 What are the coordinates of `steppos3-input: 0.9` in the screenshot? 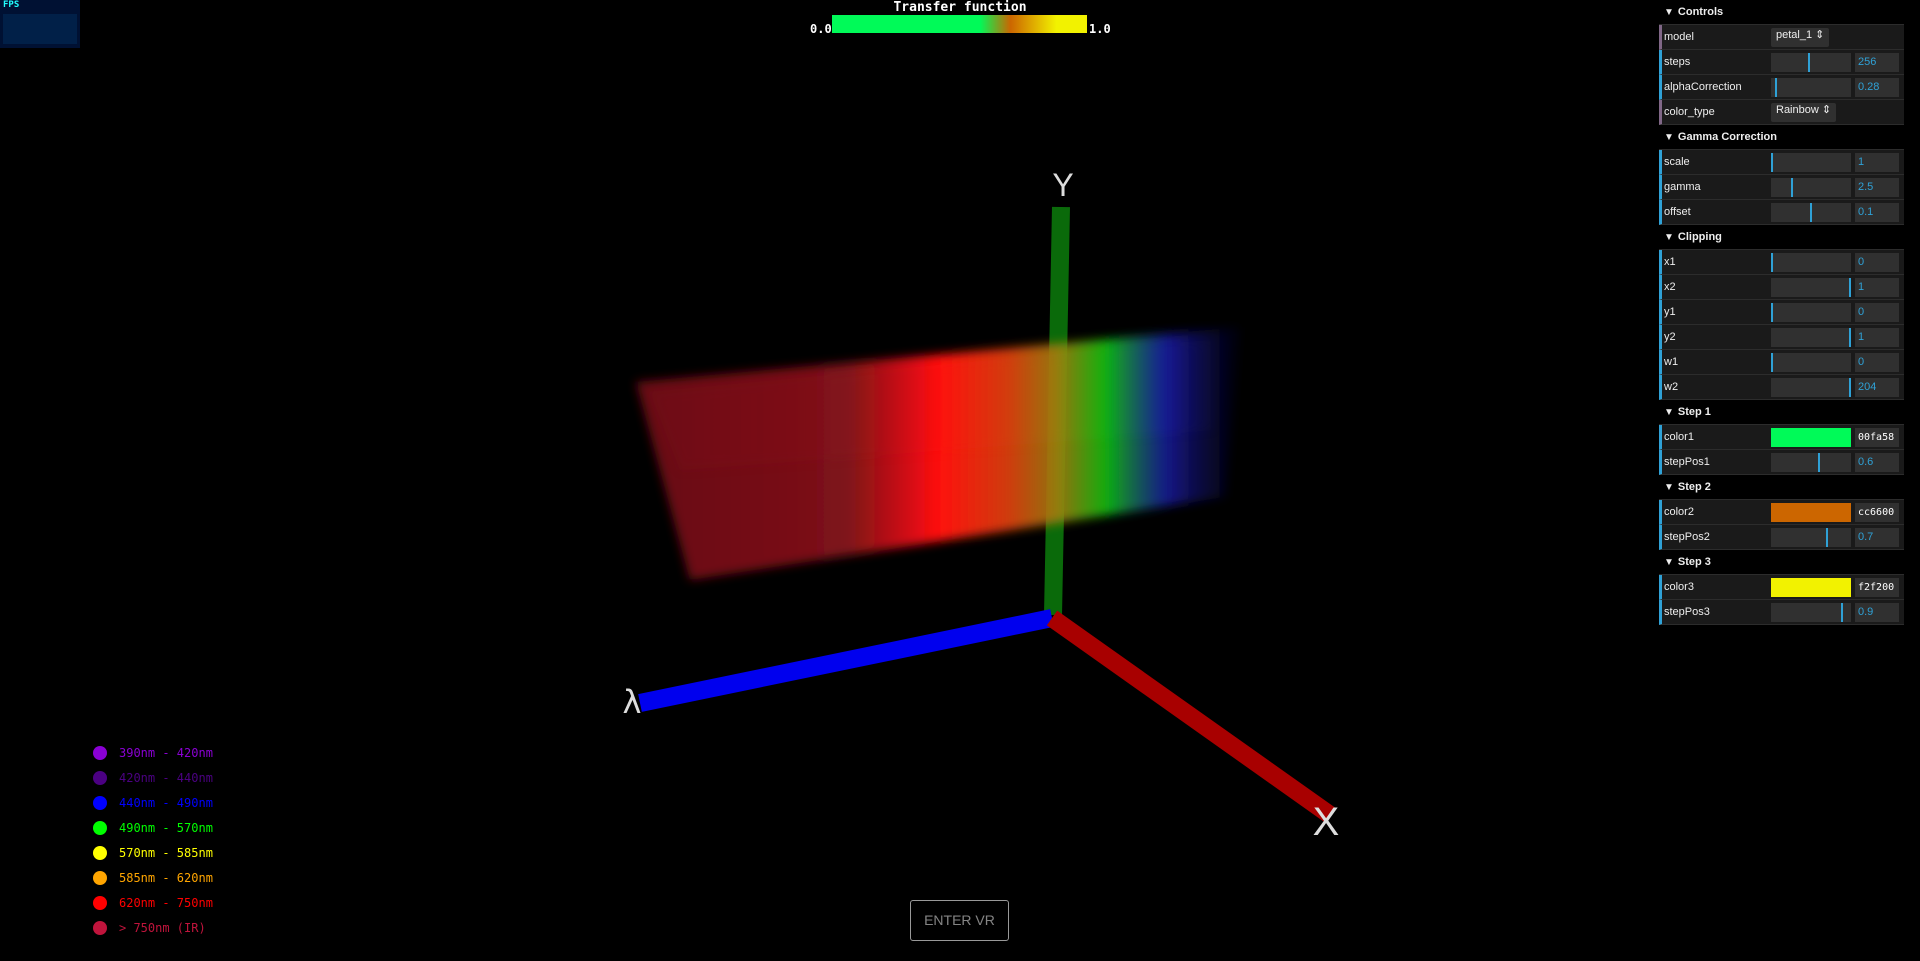 It's located at (1877, 612).